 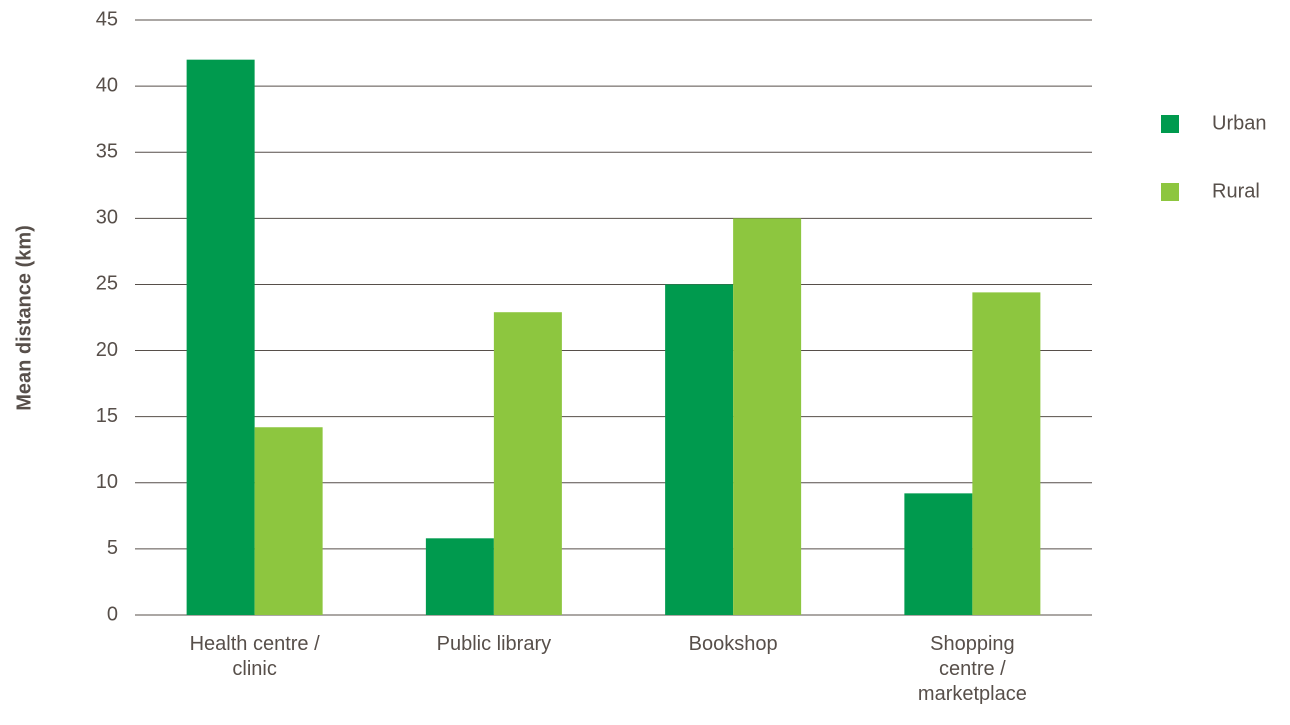 I want to click on y-tick-label: 30, so click(x=107, y=218).